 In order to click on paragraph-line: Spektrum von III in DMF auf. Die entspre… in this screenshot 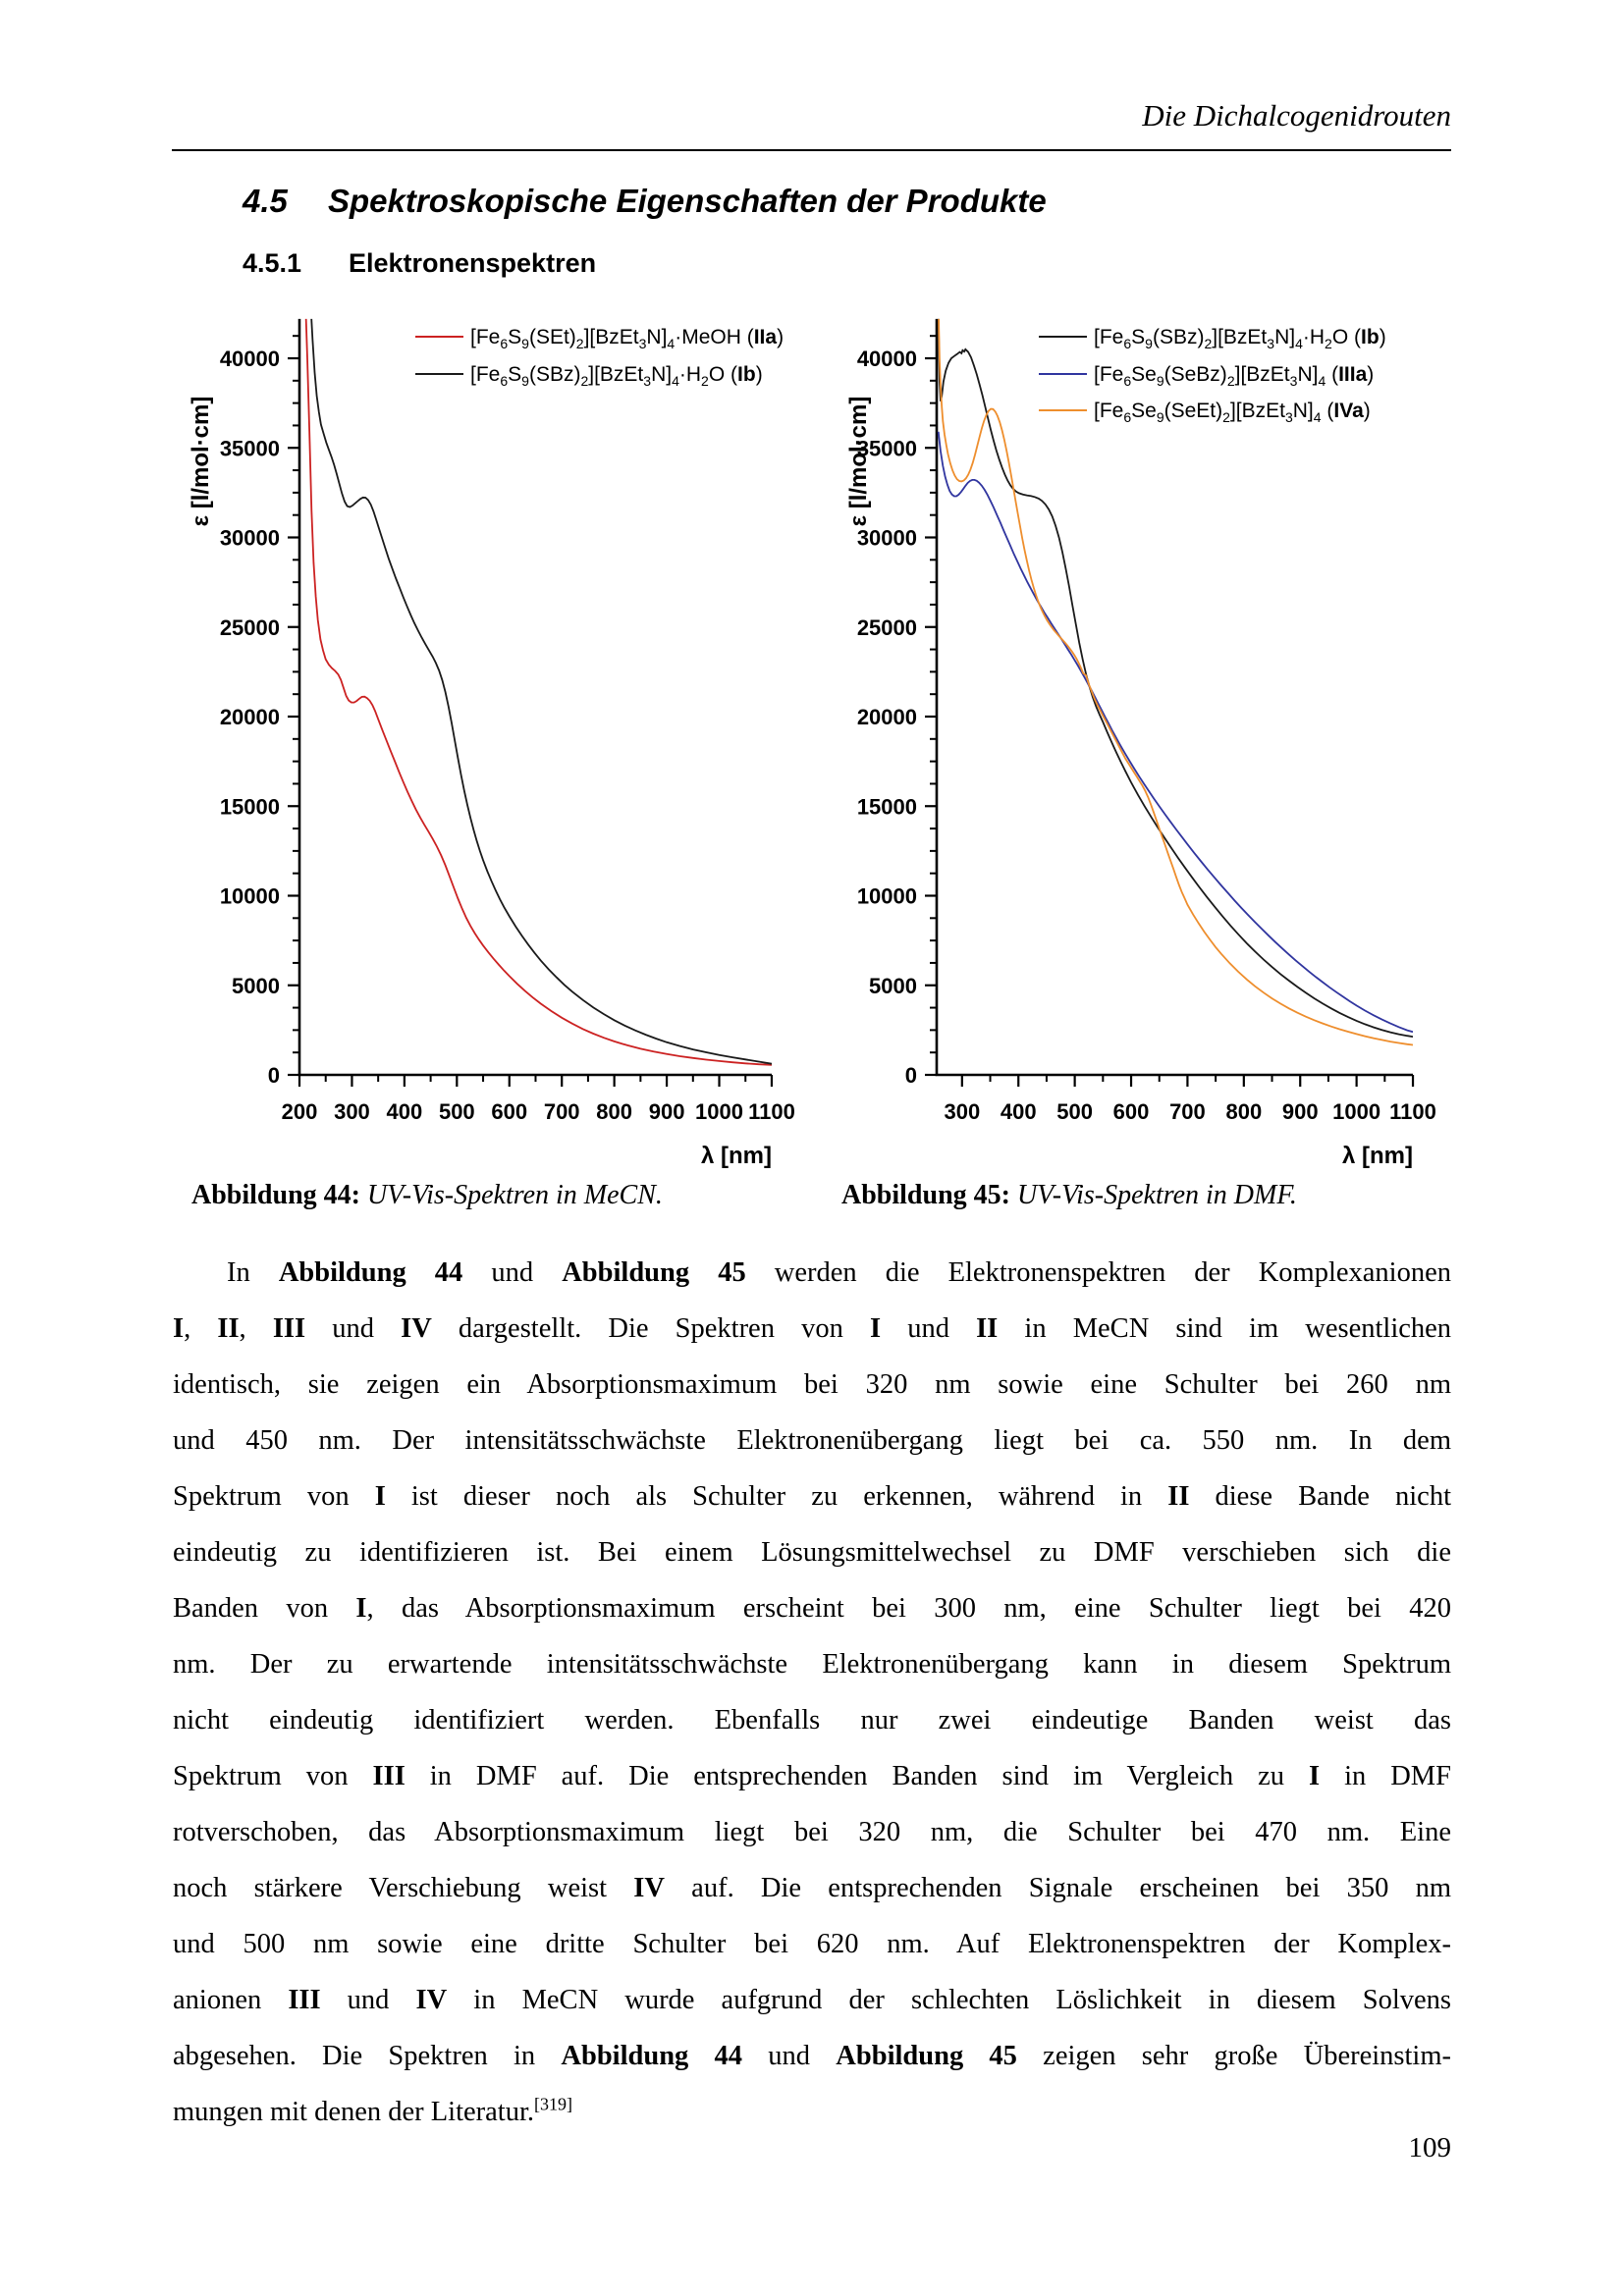, I will do `click(812, 1776)`.